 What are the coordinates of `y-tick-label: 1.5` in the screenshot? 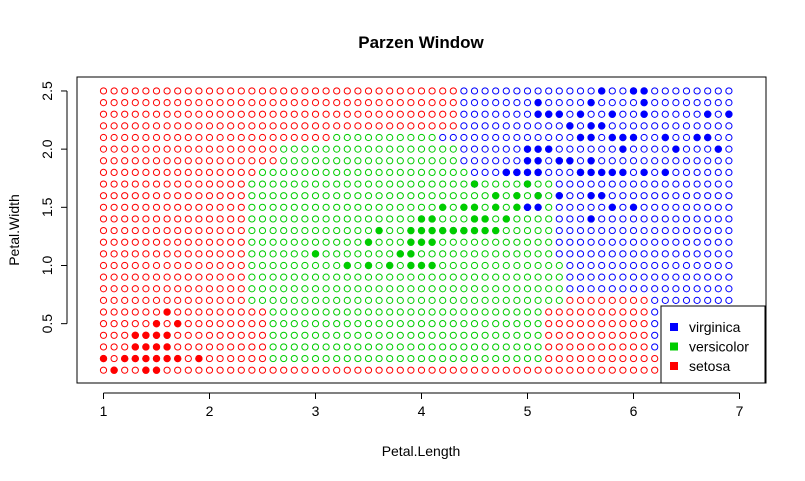 It's located at (47, 207).